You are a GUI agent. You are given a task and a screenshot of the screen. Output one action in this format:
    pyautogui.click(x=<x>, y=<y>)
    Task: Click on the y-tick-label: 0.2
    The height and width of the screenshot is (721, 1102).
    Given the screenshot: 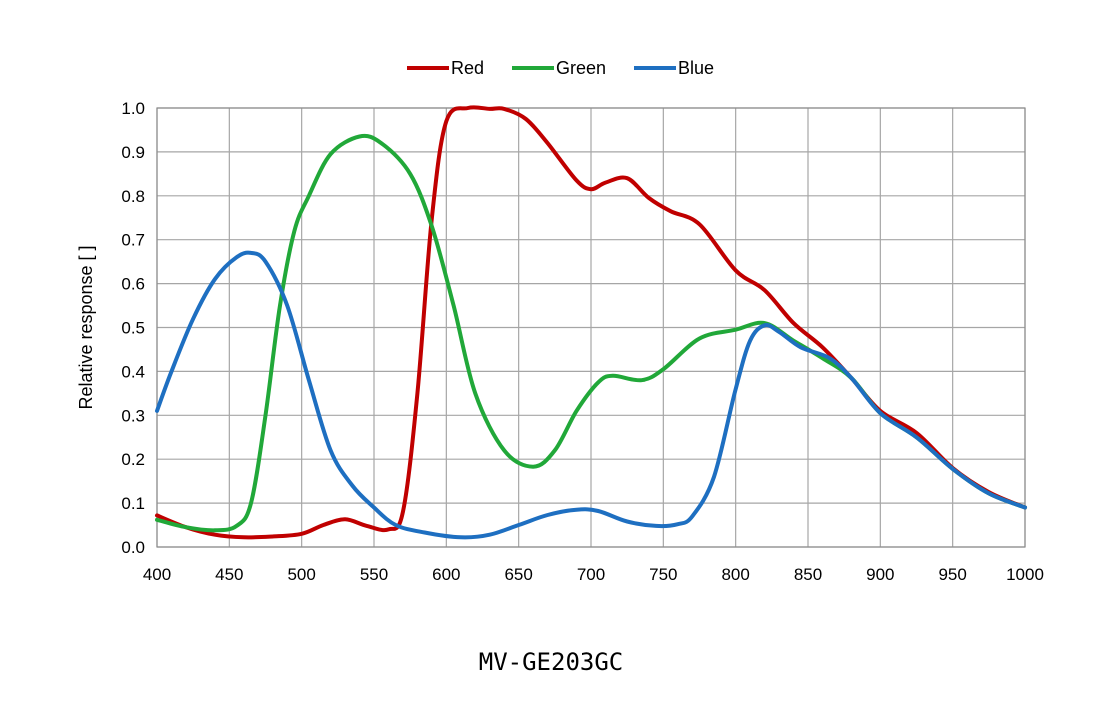 What is the action you would take?
    pyautogui.click(x=133, y=459)
    